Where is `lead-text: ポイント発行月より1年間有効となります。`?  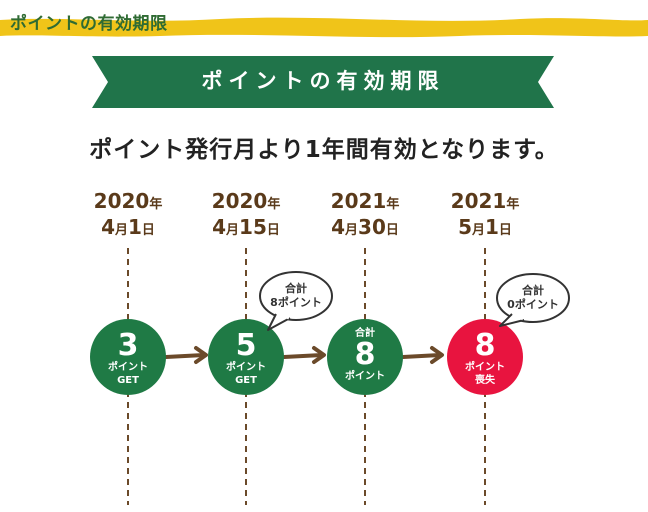
lead-text: ポイント発行月より1年間有効となります。 is located at coordinates (324, 150).